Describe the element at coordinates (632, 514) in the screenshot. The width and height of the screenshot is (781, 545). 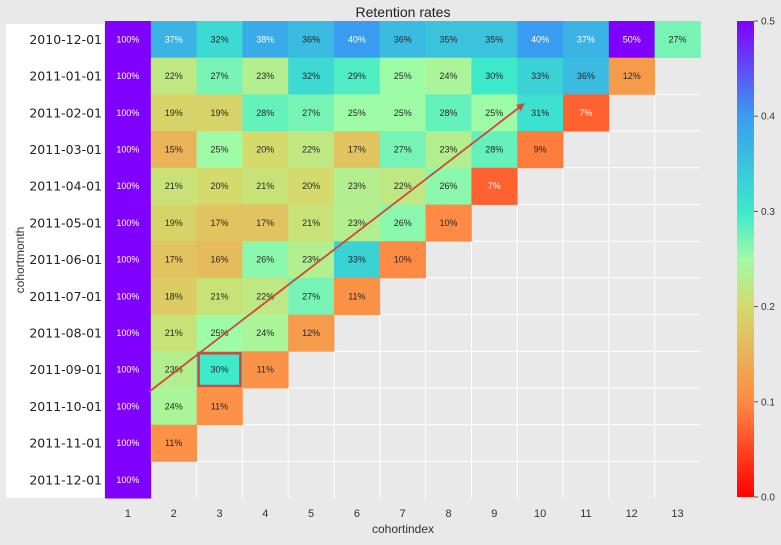
I see `x-tick-label: 12` at that location.